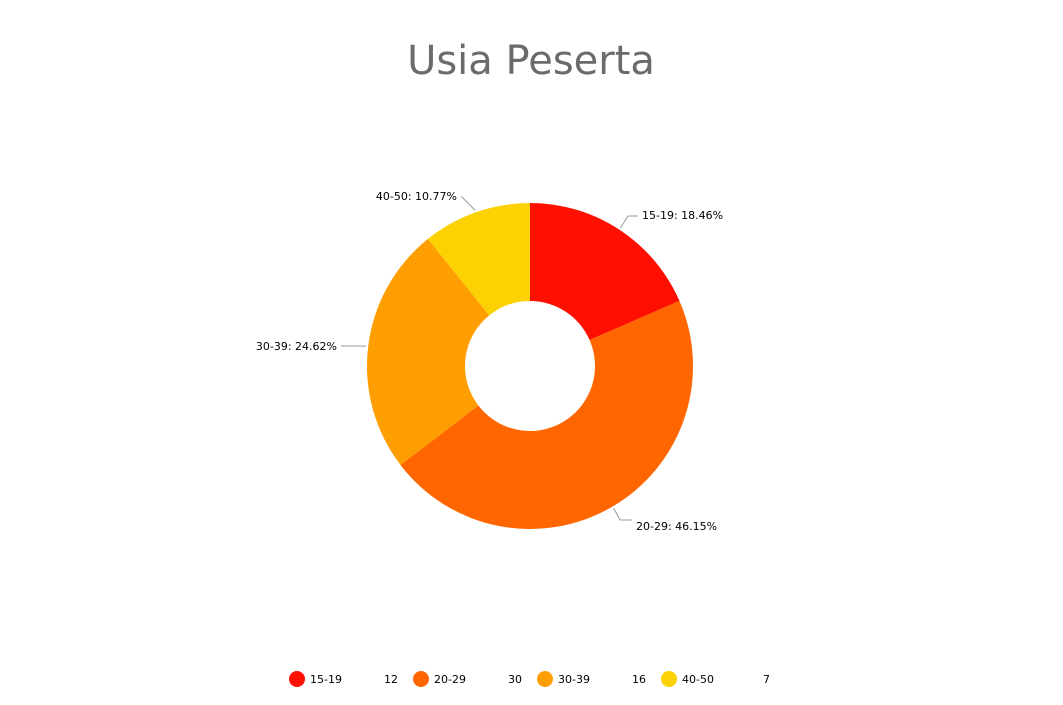 This screenshot has width=1063, height=705. What do you see at coordinates (529, 679) in the screenshot?
I see `legend: 15-19 12 20-29 30 30-39 16 40-50 7` at bounding box center [529, 679].